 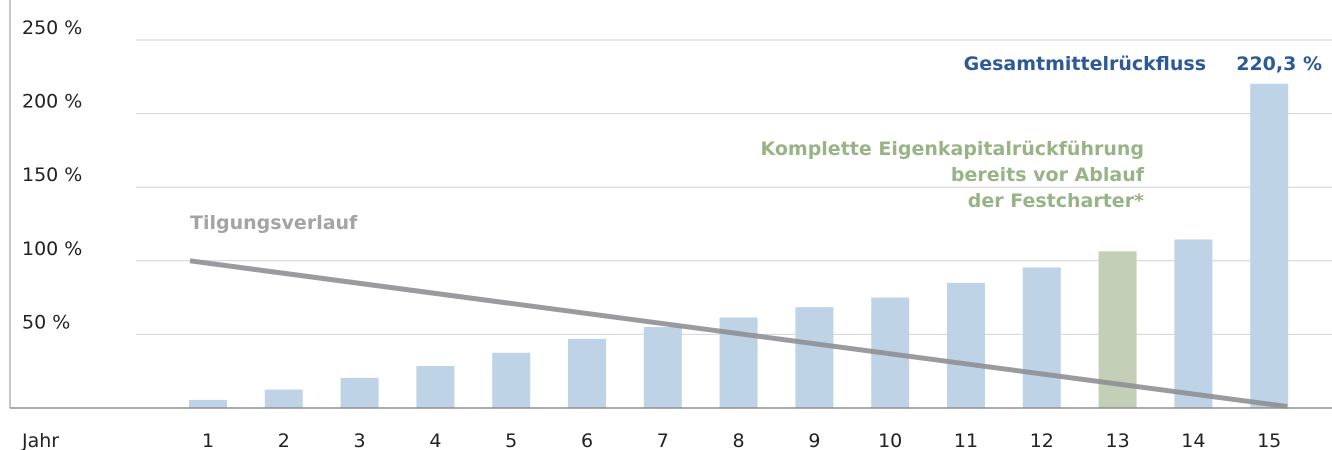 What do you see at coordinates (52, 102) in the screenshot?
I see `y-tick-label: 200 %` at bounding box center [52, 102].